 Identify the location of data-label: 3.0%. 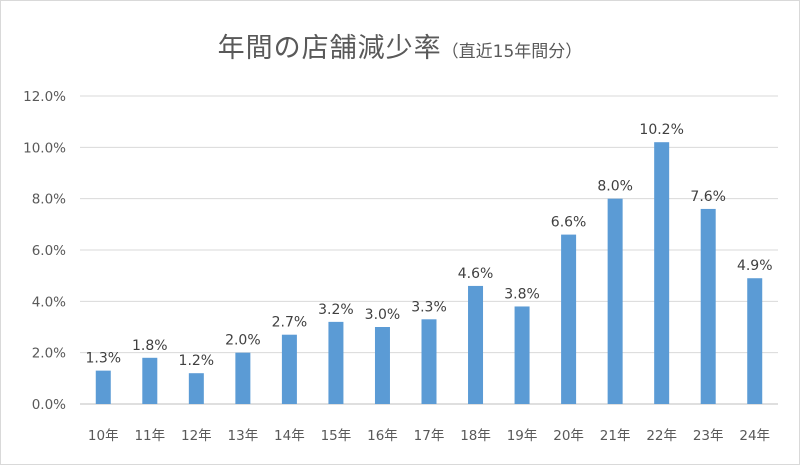
(383, 315).